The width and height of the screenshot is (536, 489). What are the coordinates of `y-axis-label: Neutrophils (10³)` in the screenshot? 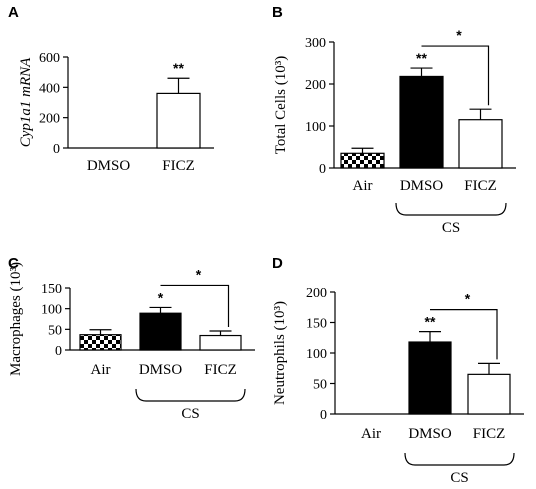 It's located at (280, 353).